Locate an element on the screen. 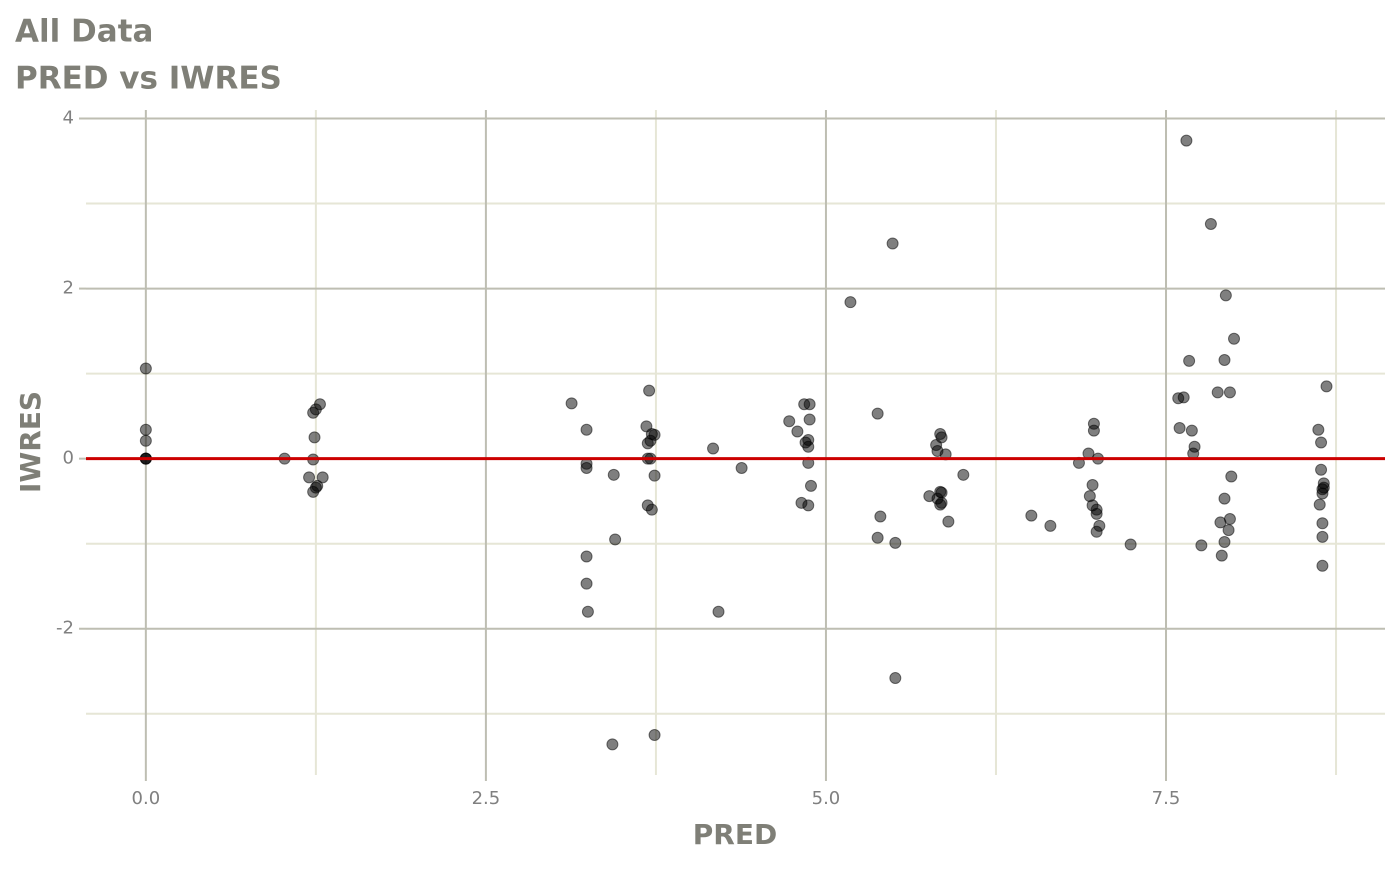  x-tick-label: 2.5 is located at coordinates (486, 798).